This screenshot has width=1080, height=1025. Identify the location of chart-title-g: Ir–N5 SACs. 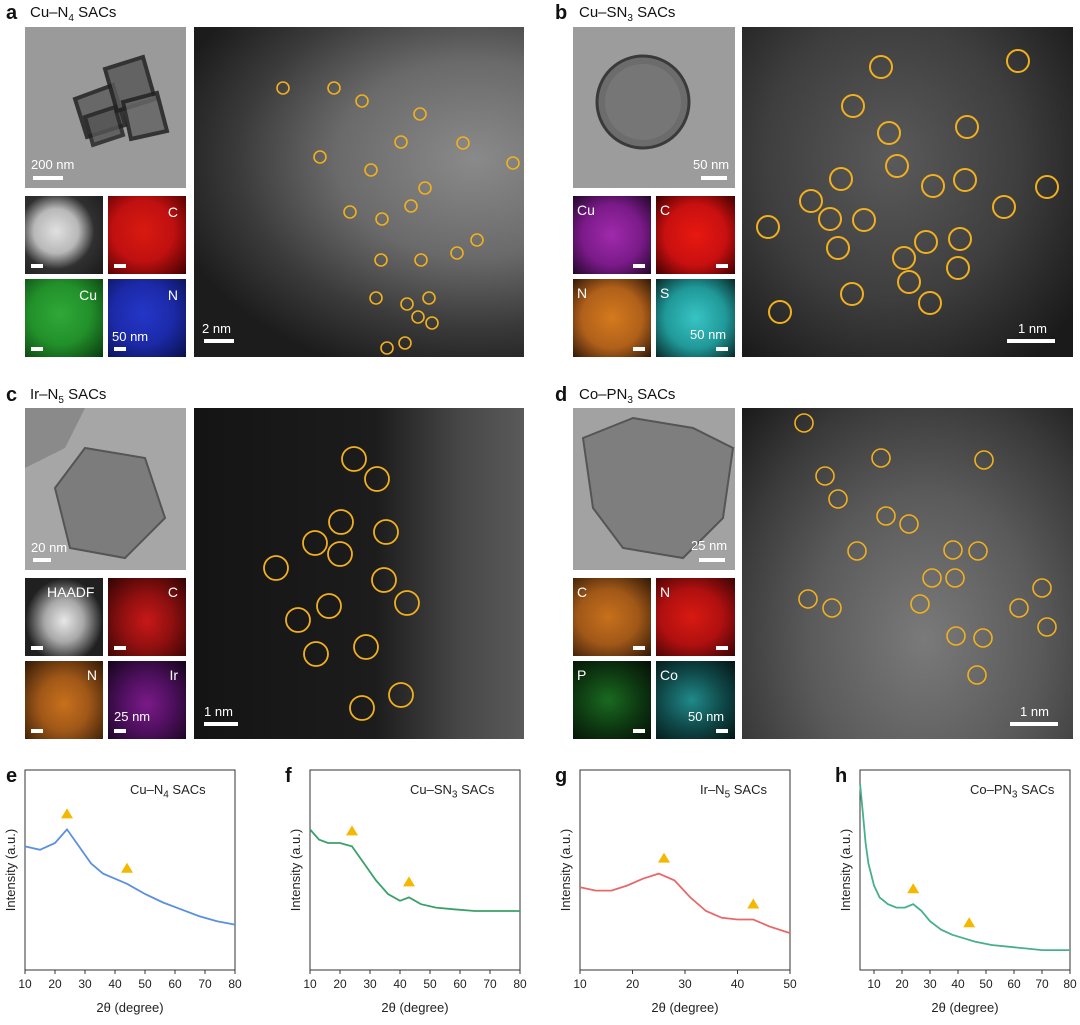
(733, 791).